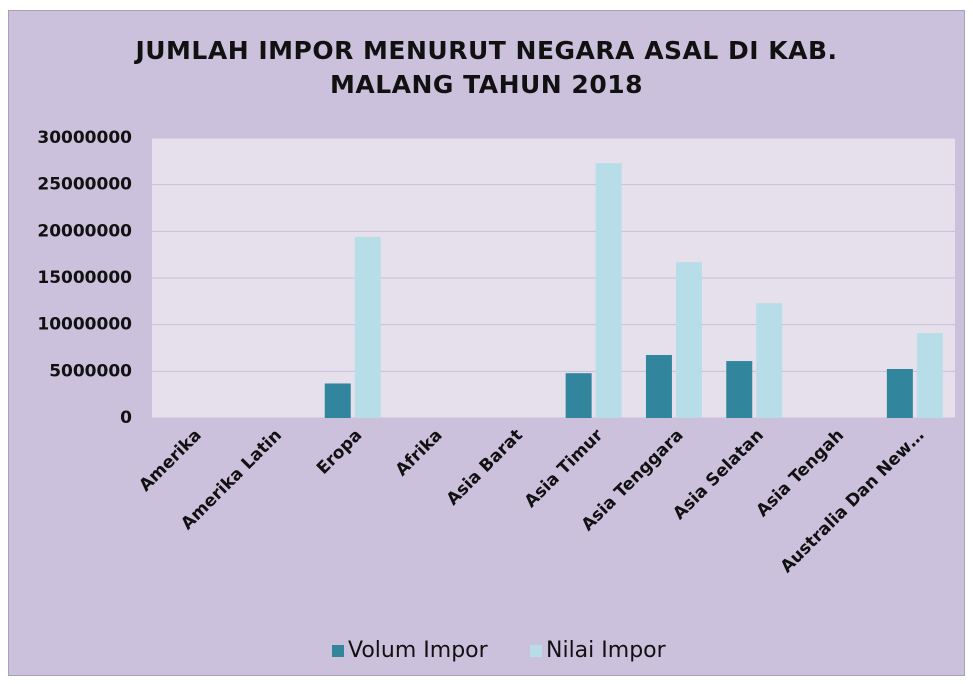 The image size is (973, 684). What do you see at coordinates (564, 468) in the screenshot?
I see `x-tick-label: Asia Timur` at bounding box center [564, 468].